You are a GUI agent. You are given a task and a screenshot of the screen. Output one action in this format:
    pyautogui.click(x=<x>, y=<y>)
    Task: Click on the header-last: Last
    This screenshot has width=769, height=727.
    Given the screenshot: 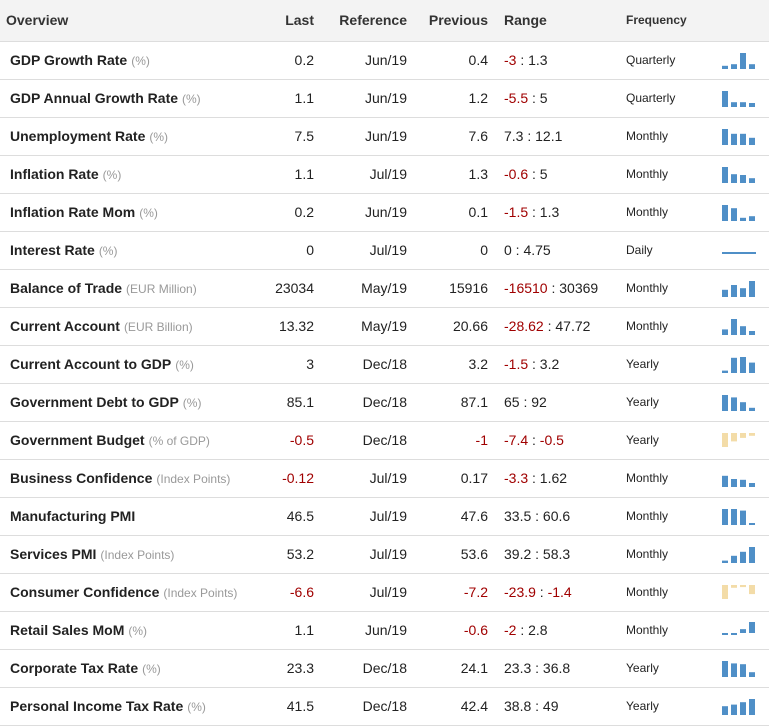 What is the action you would take?
    pyautogui.click(x=291, y=21)
    